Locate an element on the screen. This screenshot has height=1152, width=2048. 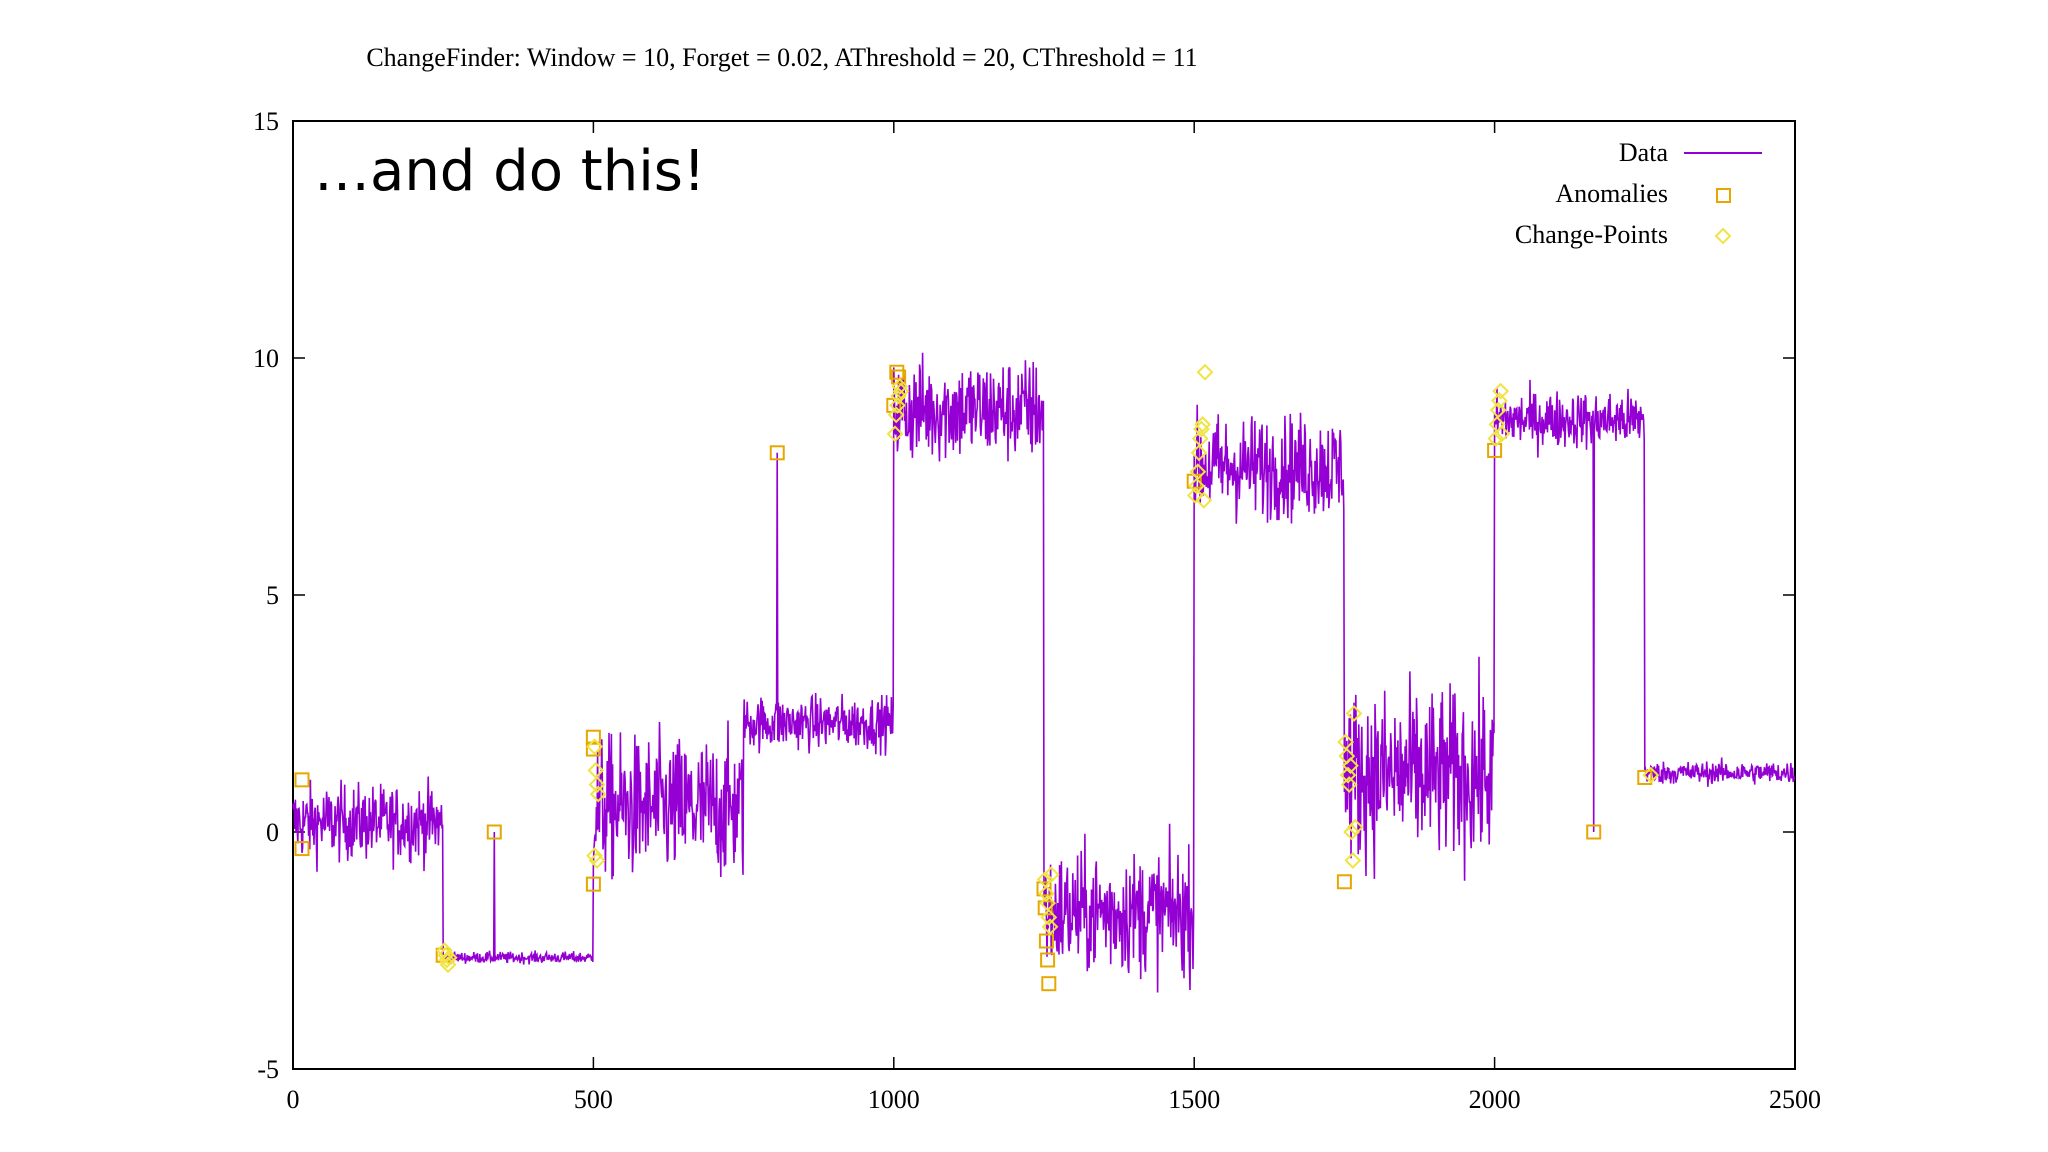
y-tick-label: 15 is located at coordinates (266, 121).